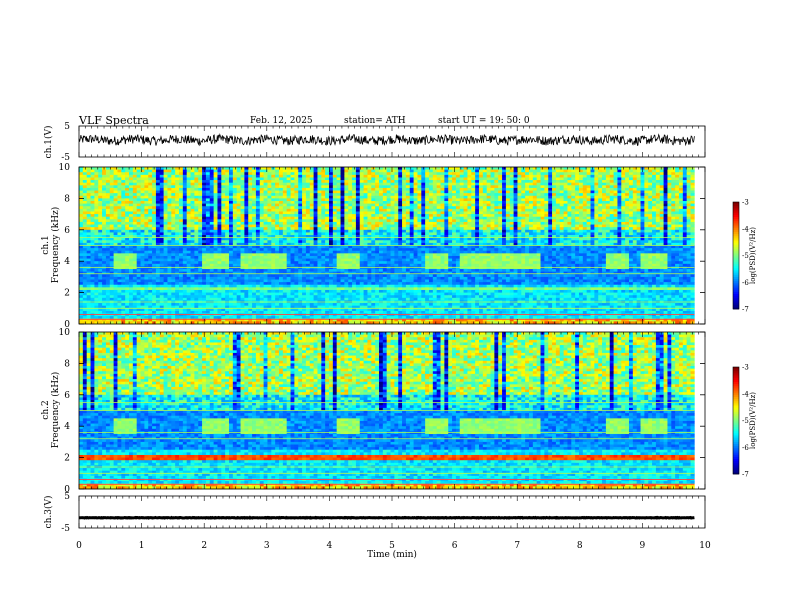 The image size is (792, 612). Describe the element at coordinates (79, 546) in the screenshot. I see `time-tick-label: 0` at that location.